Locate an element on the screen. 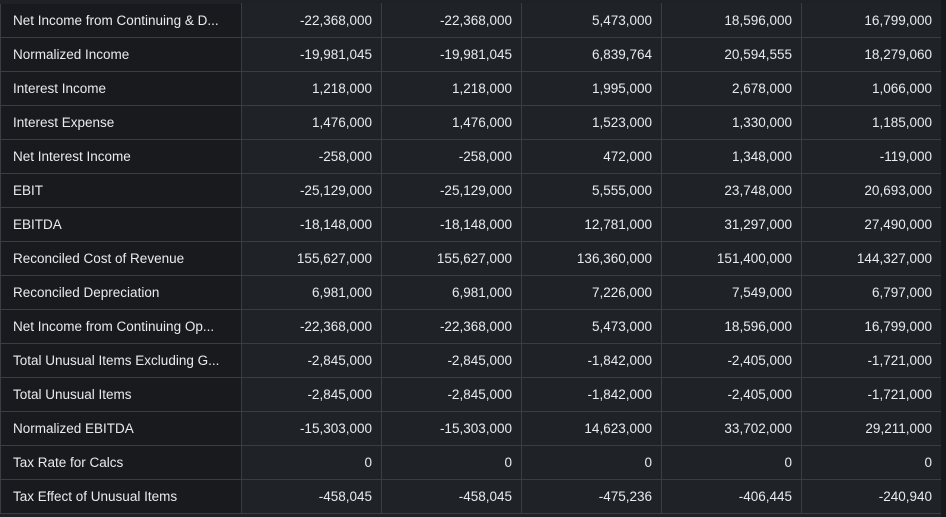  table-row: Tax Rate for Calcs 0 0 0 0 0 is located at coordinates (471, 462).